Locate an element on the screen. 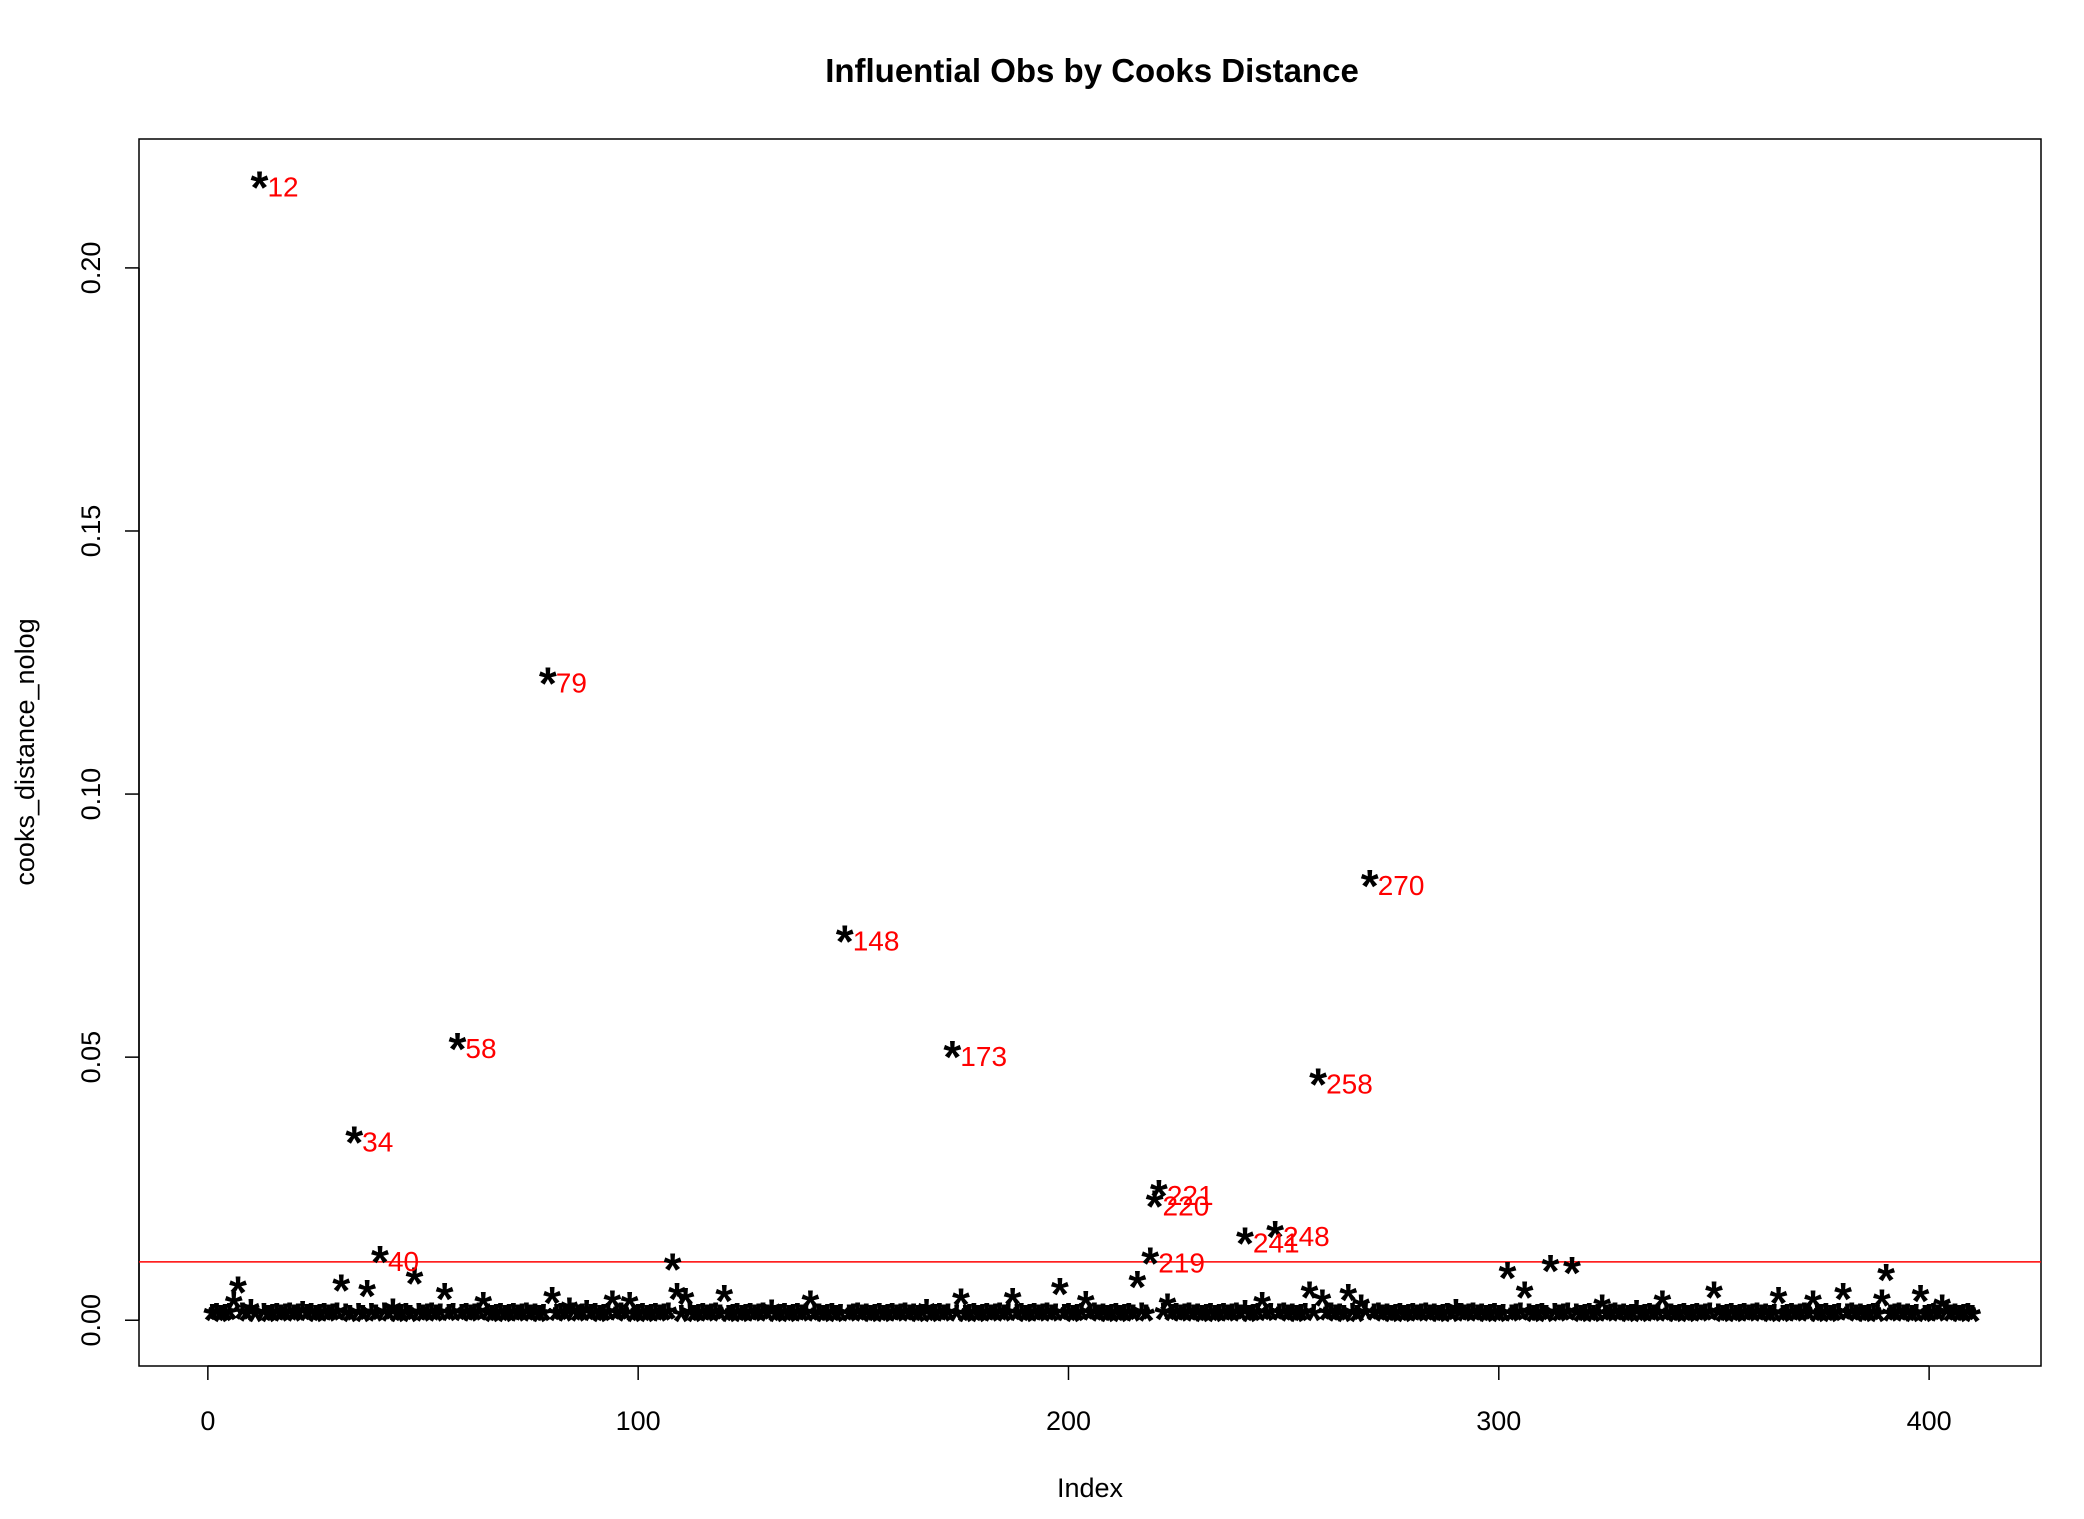 Image resolution: width=2084 pixels, height=1519 pixels. point-label: 58 is located at coordinates (480, 1048).